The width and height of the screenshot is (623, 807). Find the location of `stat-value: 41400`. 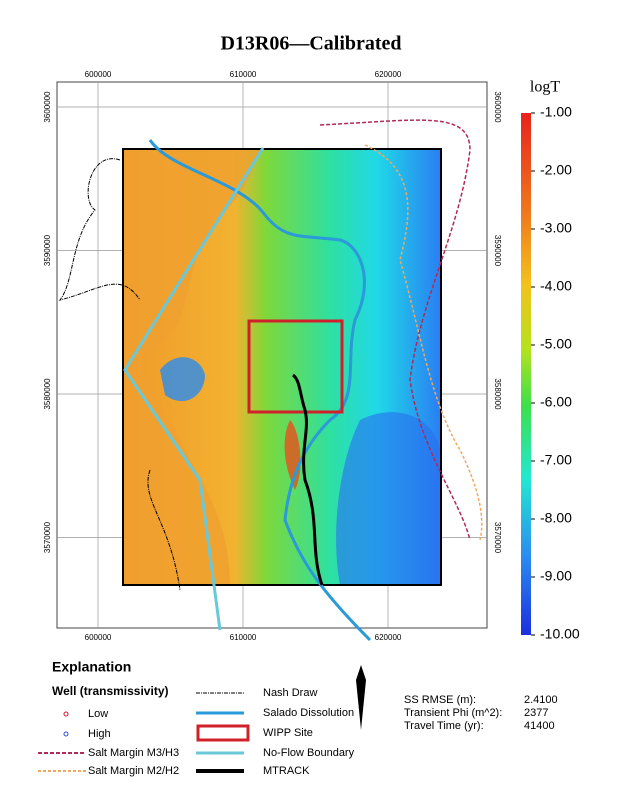

stat-value: 41400 is located at coordinates (539, 726).